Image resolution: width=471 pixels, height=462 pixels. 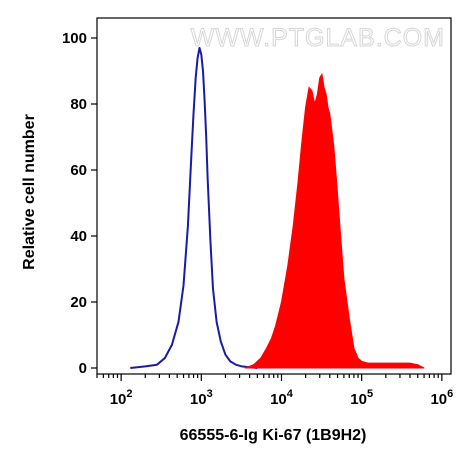 I want to click on x-tick-label: 10³, so click(x=201, y=398).